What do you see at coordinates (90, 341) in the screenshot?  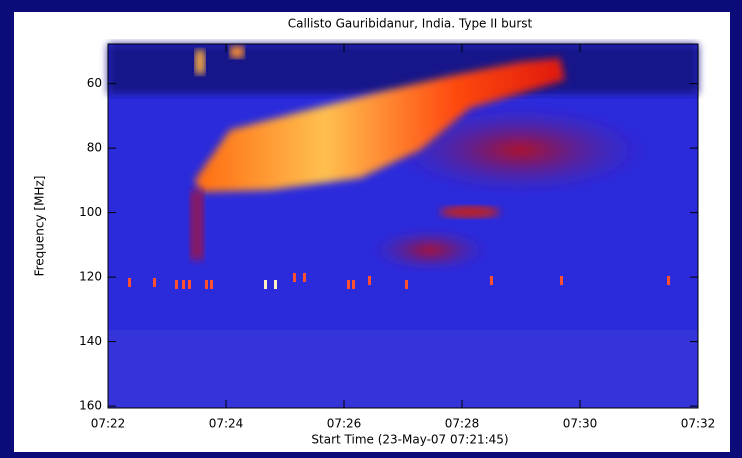 I see `y-tick-label: 140` at bounding box center [90, 341].